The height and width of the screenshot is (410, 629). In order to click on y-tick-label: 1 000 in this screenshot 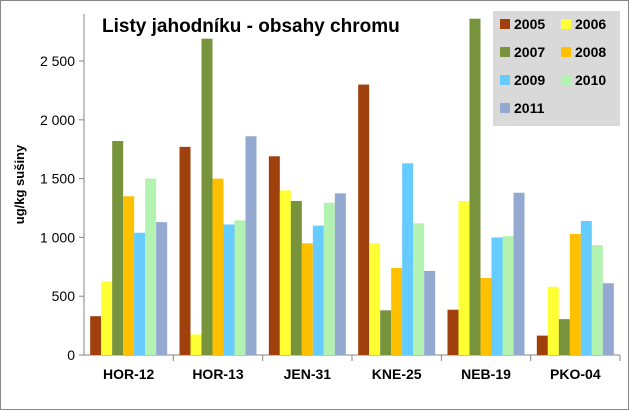, I will do `click(57, 237)`.